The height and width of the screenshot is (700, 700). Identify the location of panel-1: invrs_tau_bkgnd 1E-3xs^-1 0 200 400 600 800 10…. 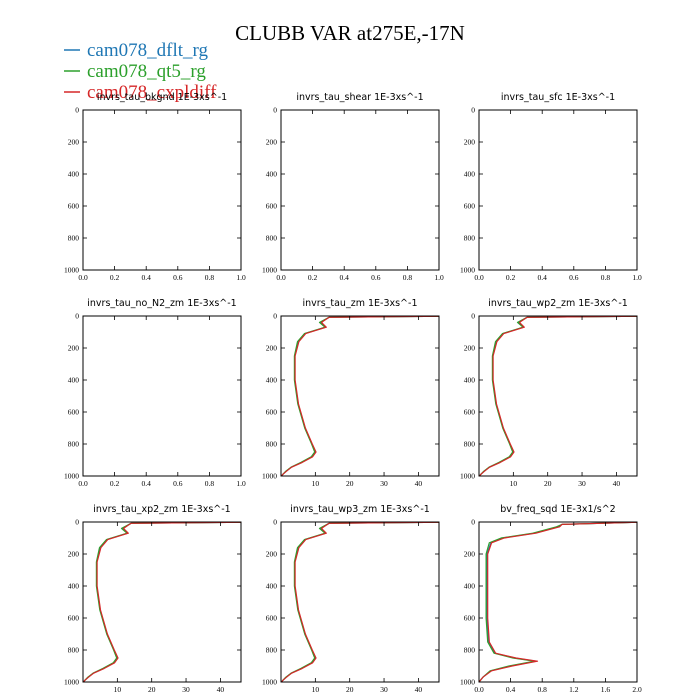
(155, 187).